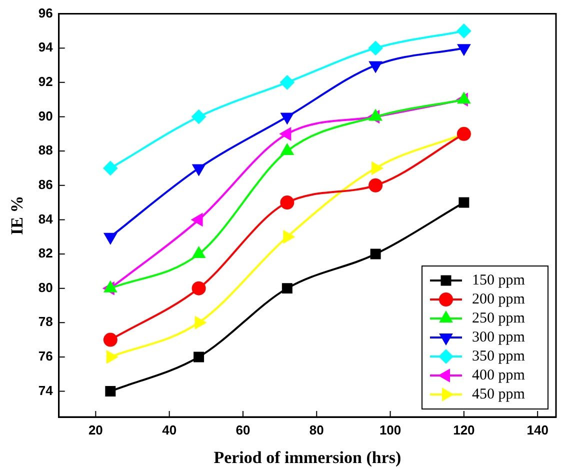 Image resolution: width=570 pixels, height=475 pixels. Describe the element at coordinates (169, 430) in the screenshot. I see `x-tick-label: 40` at that location.